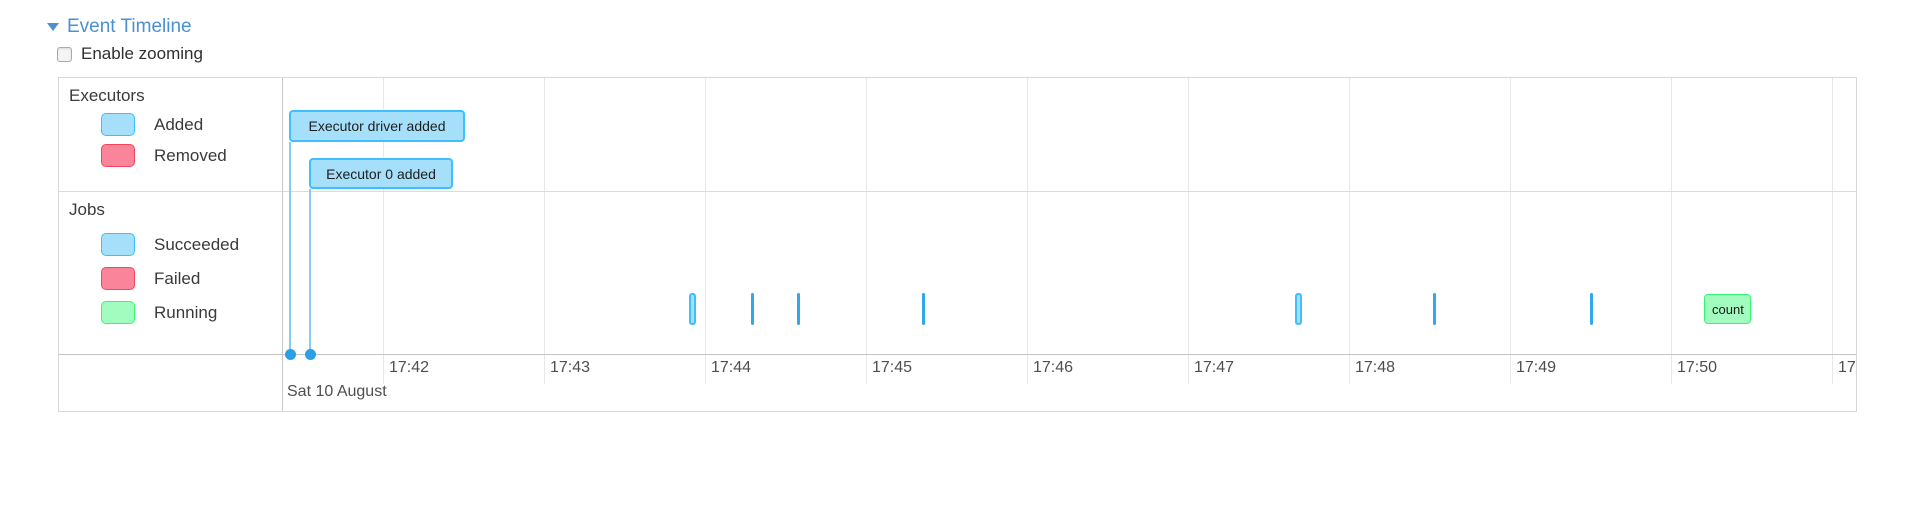 The width and height of the screenshot is (1920, 521). I want to click on running-swatch-icon, so click(118, 312).